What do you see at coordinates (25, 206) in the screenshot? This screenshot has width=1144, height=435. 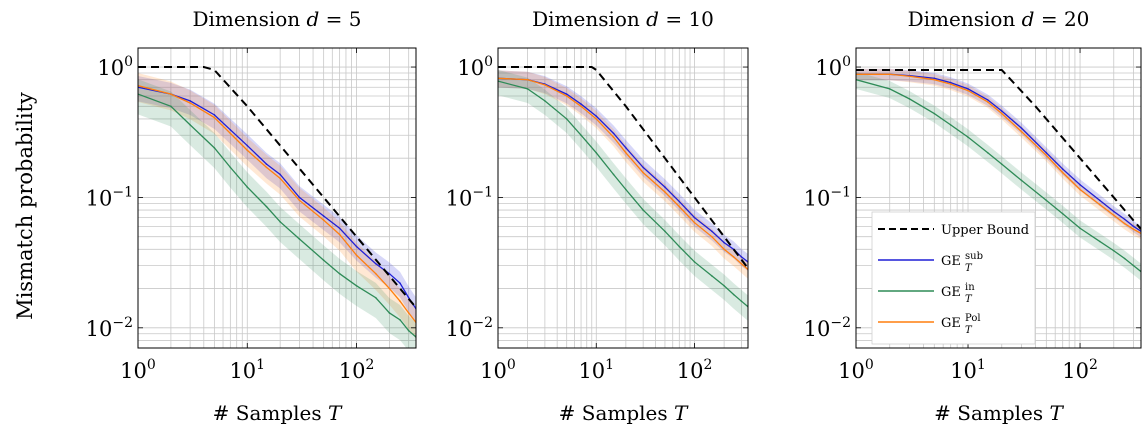 I see `y-axis-label: Mismatch probability` at bounding box center [25, 206].